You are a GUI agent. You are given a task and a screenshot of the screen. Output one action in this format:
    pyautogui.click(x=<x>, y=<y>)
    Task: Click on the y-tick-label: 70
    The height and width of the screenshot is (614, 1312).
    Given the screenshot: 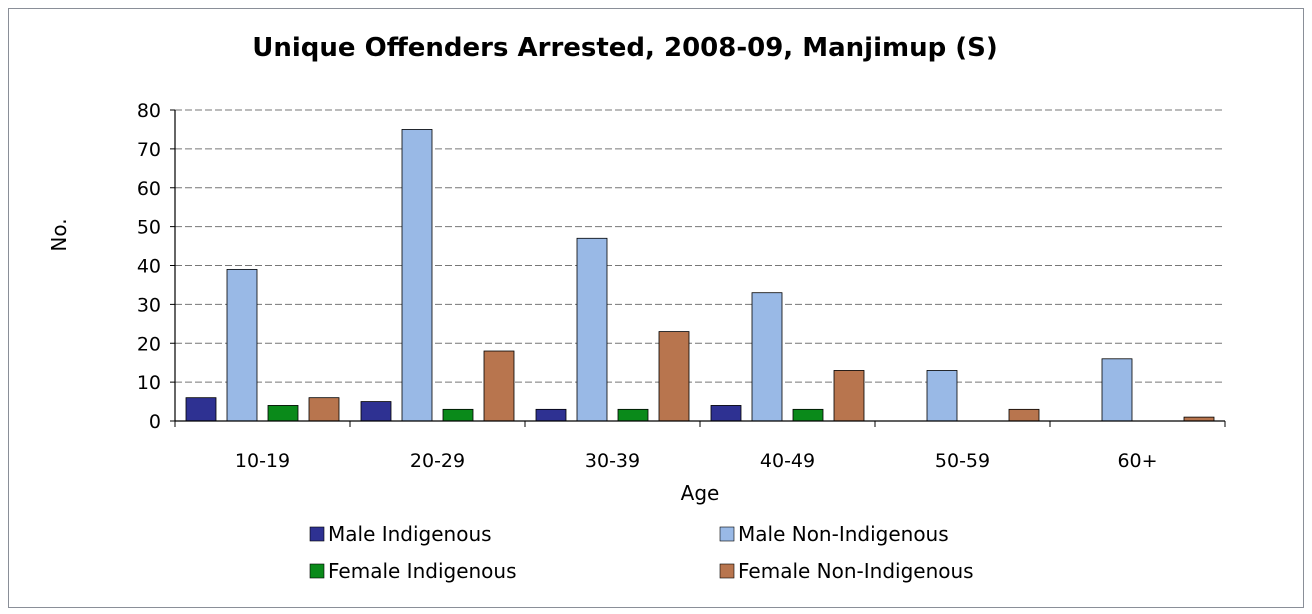 What is the action you would take?
    pyautogui.click(x=149, y=150)
    